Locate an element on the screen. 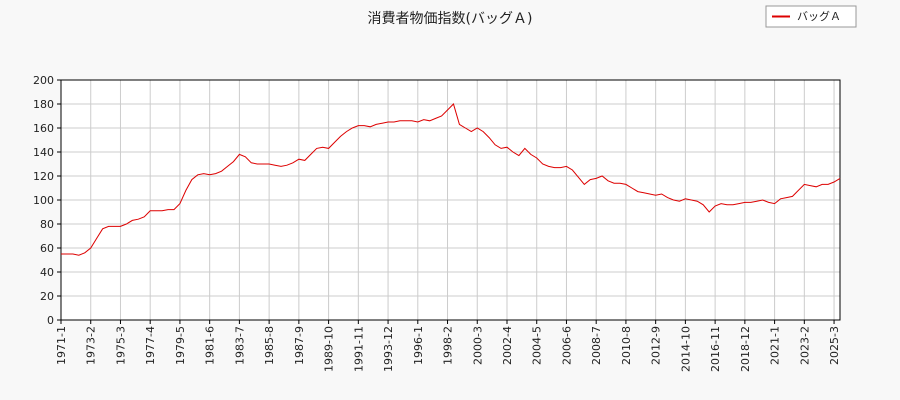 The image size is (900, 400). y-tick-label: 80 is located at coordinates (47, 224).